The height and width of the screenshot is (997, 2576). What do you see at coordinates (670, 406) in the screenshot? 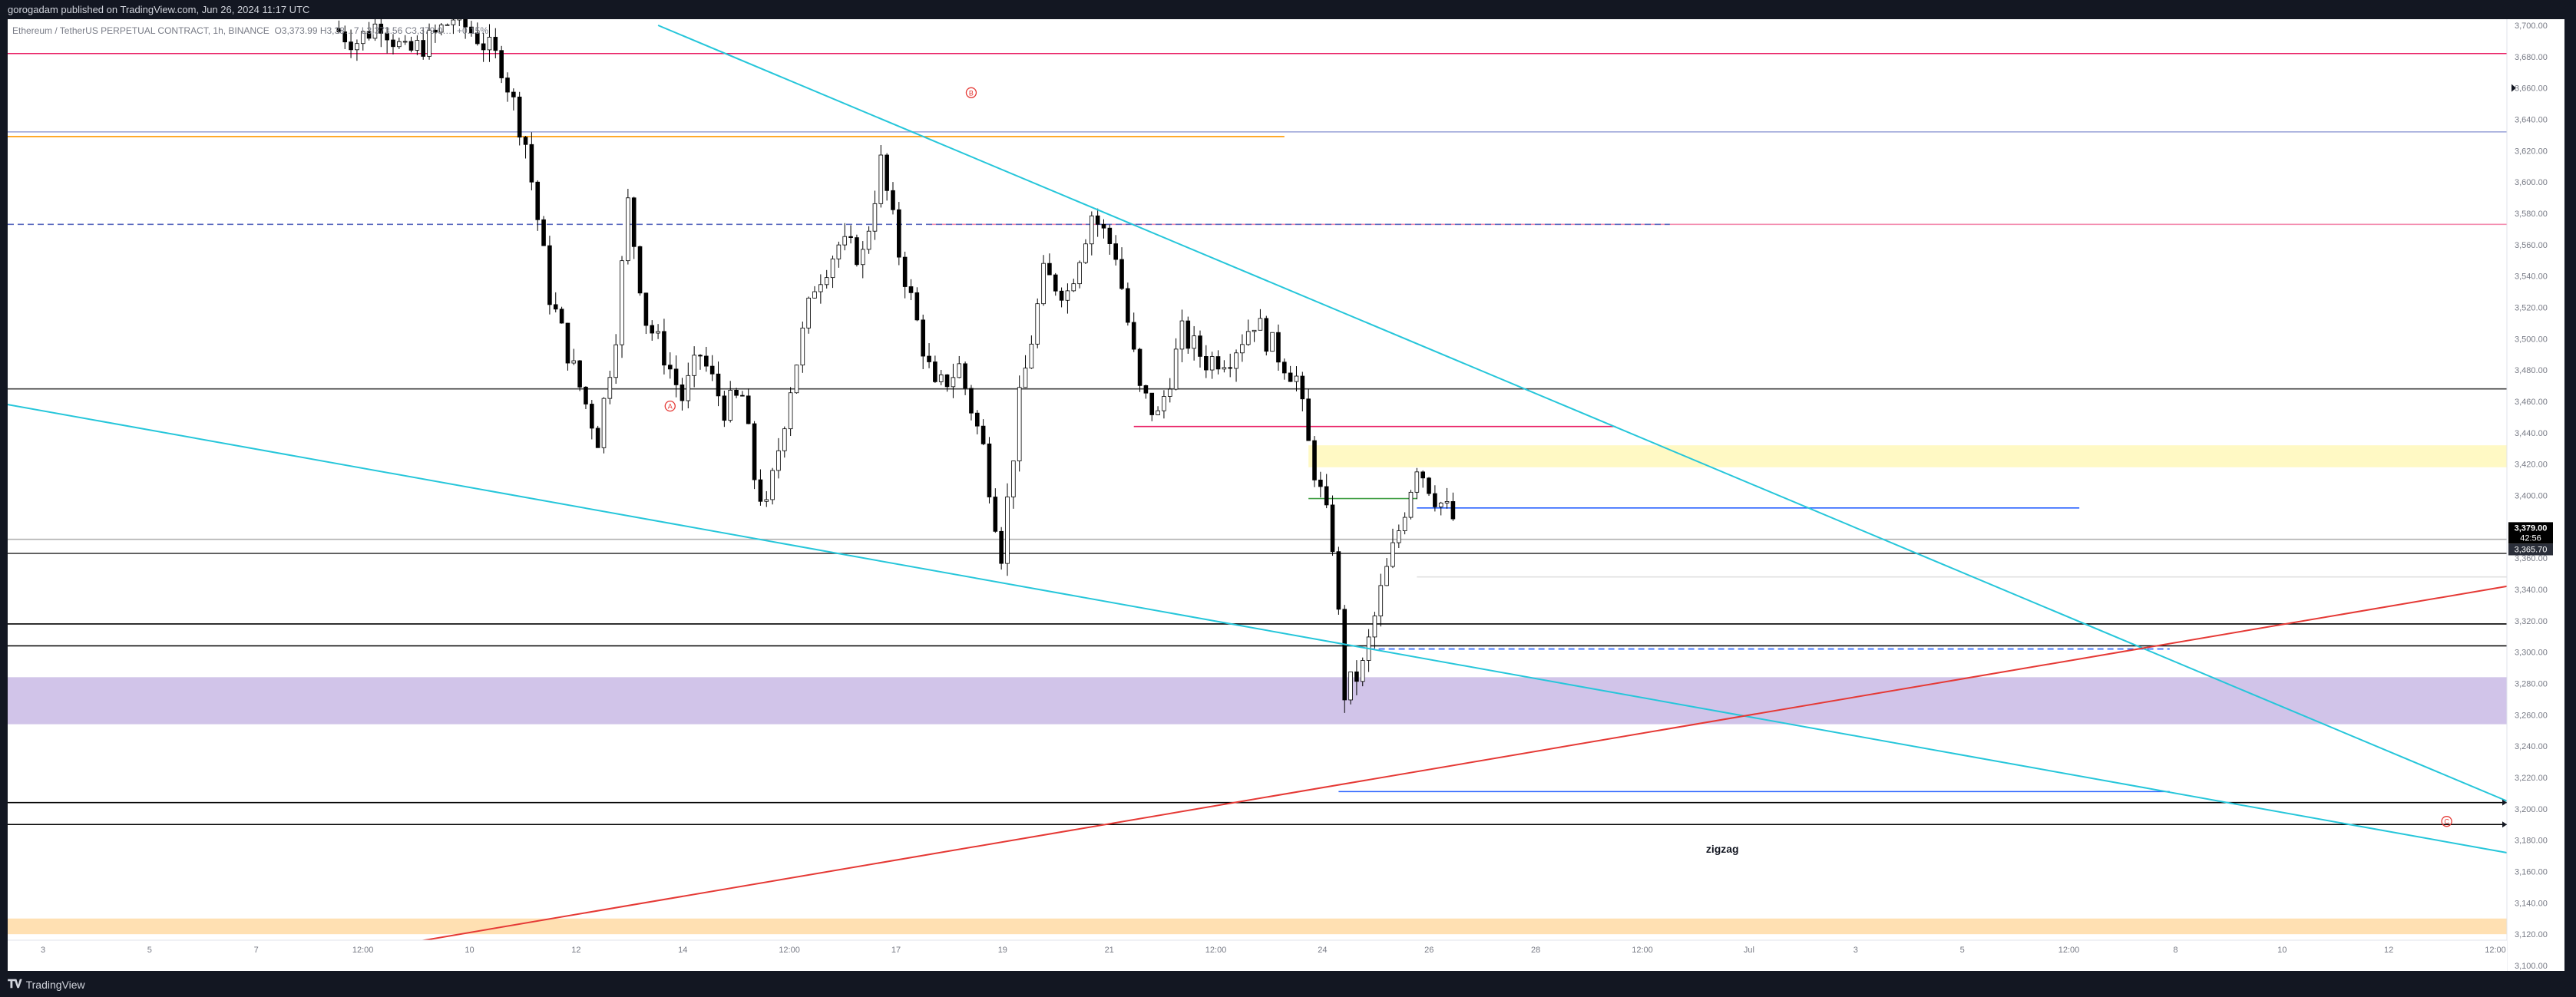
I see `wave-label-circle` at bounding box center [670, 406].